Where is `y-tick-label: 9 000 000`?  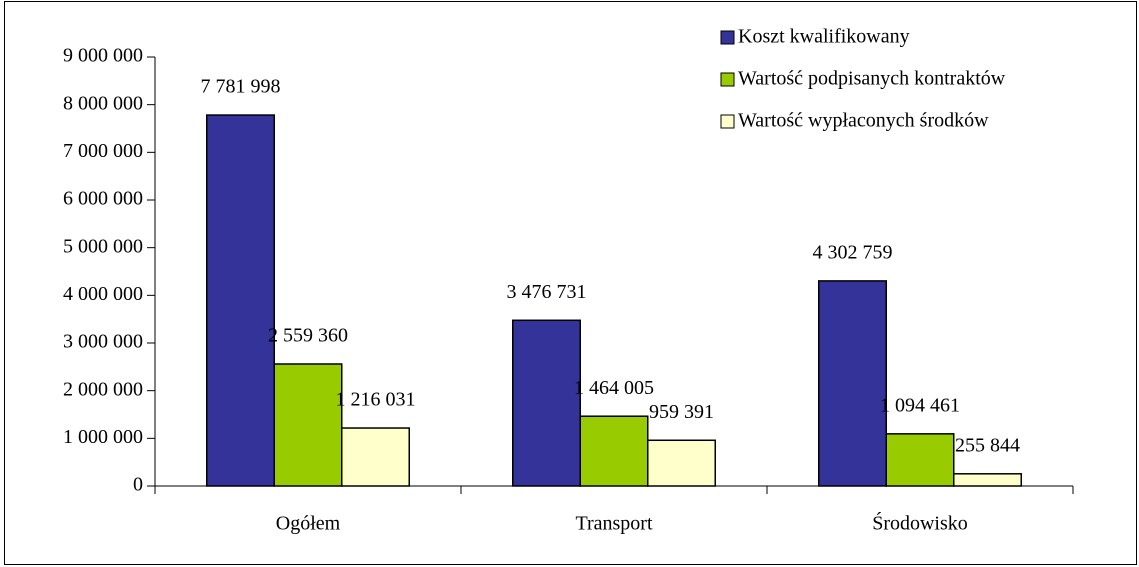
y-tick-label: 9 000 000 is located at coordinates (103, 56).